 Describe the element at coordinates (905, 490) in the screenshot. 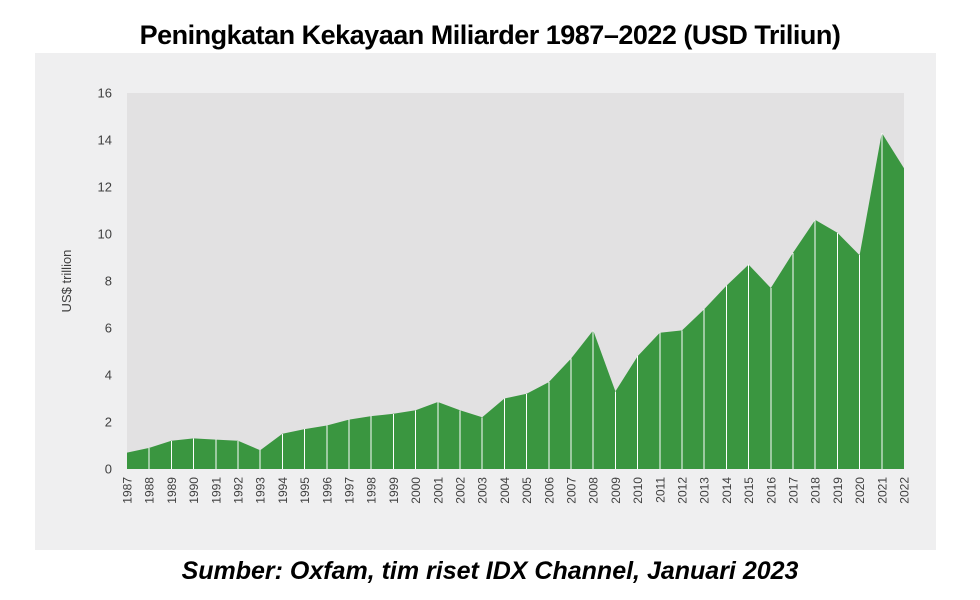

I see `x-tick-label-2022: 2022` at that location.